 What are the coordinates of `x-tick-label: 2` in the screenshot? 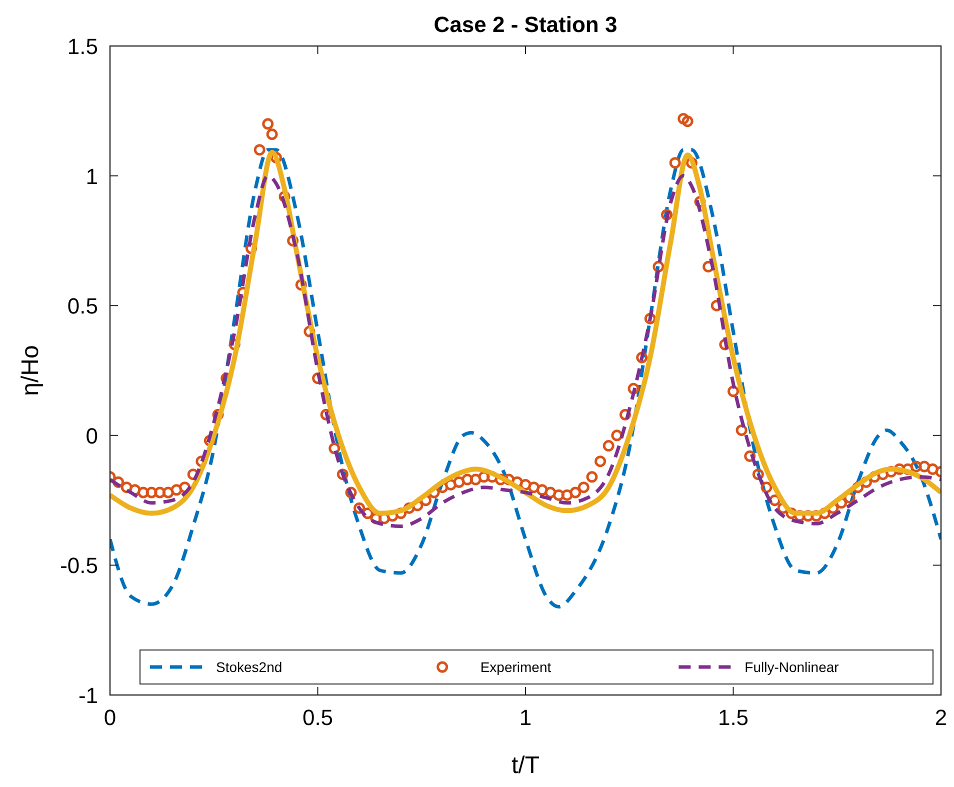 It's located at (941, 717).